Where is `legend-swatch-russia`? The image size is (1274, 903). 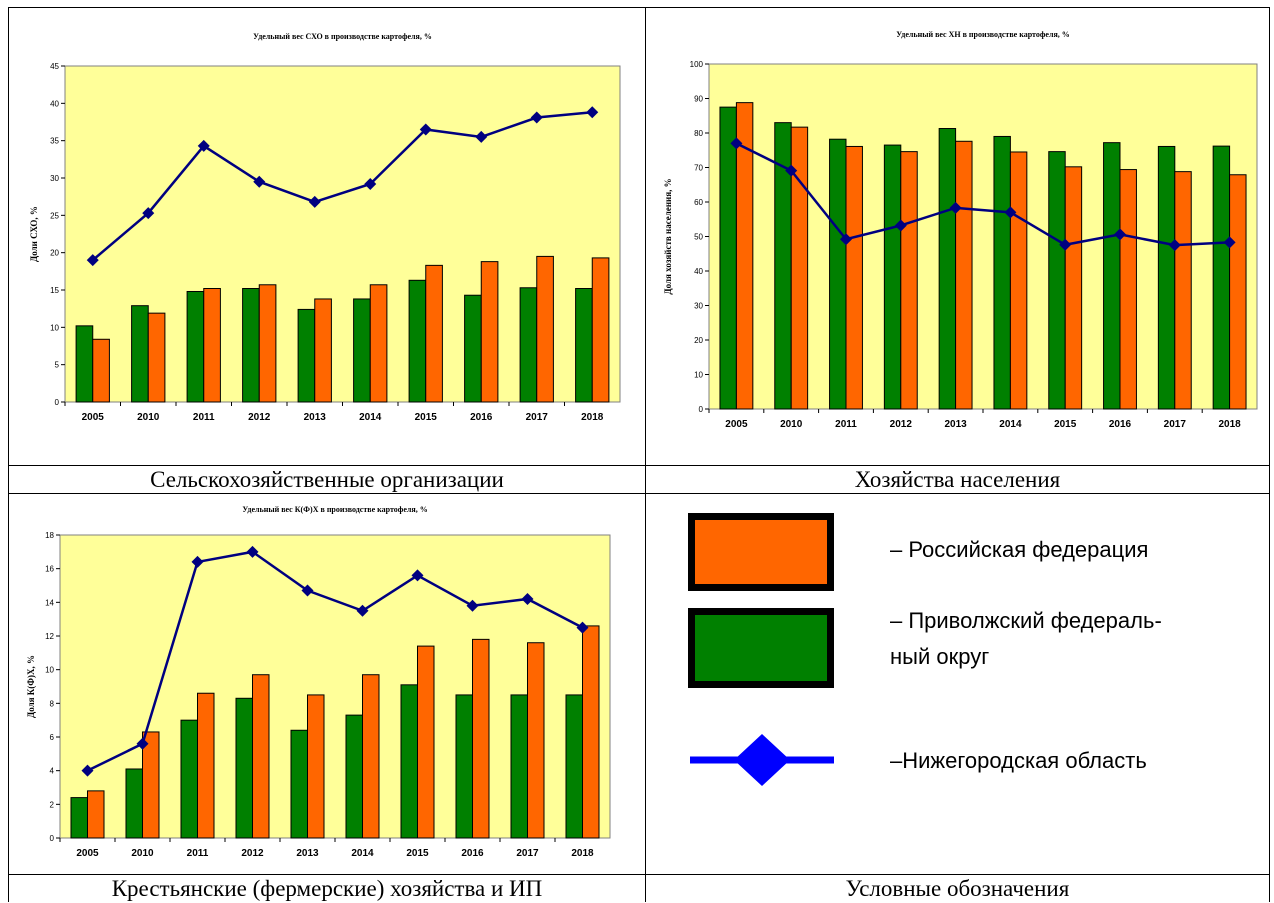 legend-swatch-russia is located at coordinates (761, 552).